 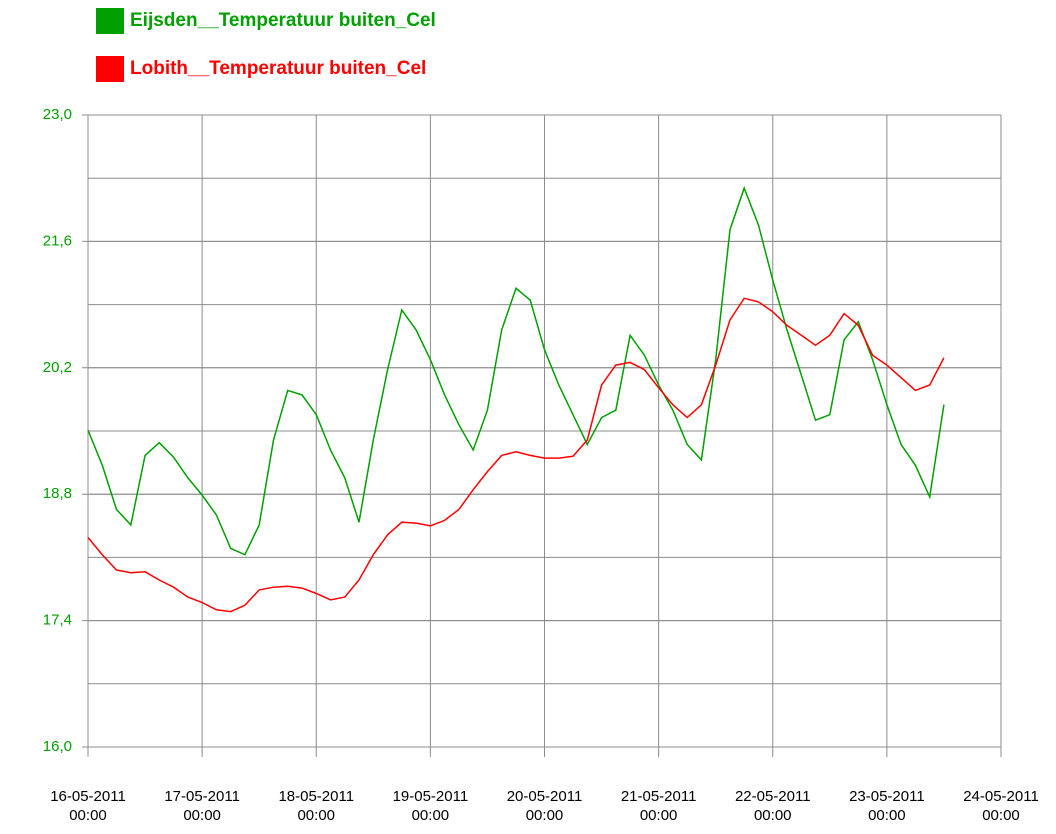 I want to click on x-tick-label: 16-05-2011 00:00, so click(x=88, y=806).